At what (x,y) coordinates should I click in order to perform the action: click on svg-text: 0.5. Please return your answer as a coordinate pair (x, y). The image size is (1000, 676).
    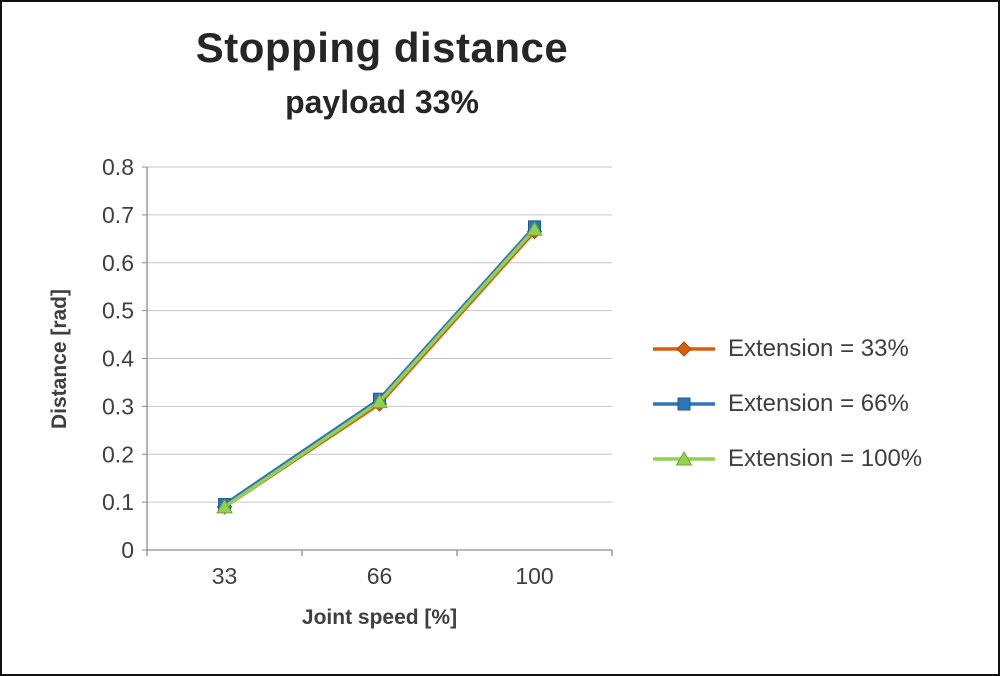
    Looking at the image, I should click on (118, 311).